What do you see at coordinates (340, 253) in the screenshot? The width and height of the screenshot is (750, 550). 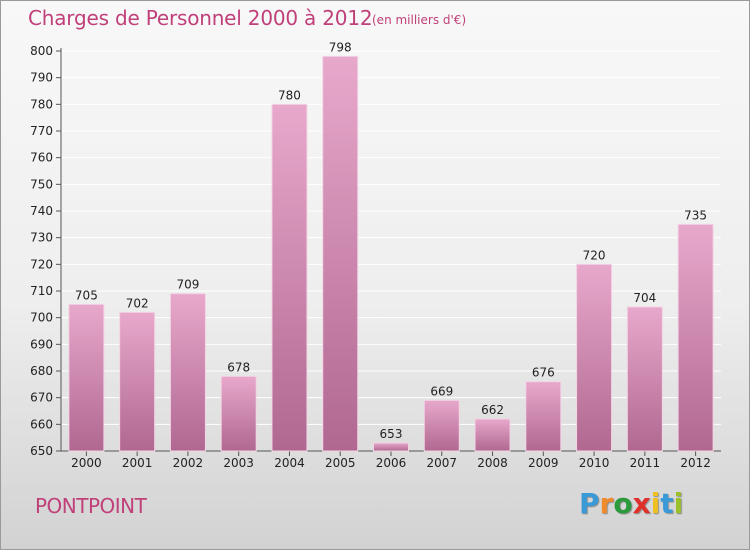 I see `bar-2005` at bounding box center [340, 253].